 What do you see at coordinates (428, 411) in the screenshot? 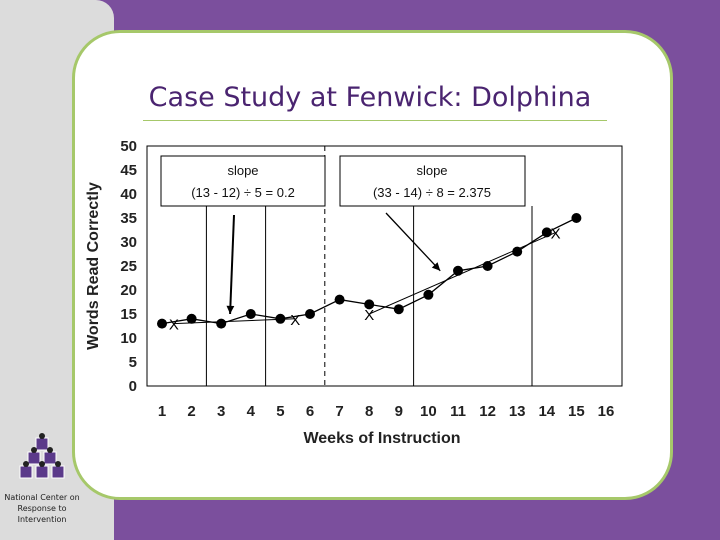
I see `x-tick-label: 10` at bounding box center [428, 411].